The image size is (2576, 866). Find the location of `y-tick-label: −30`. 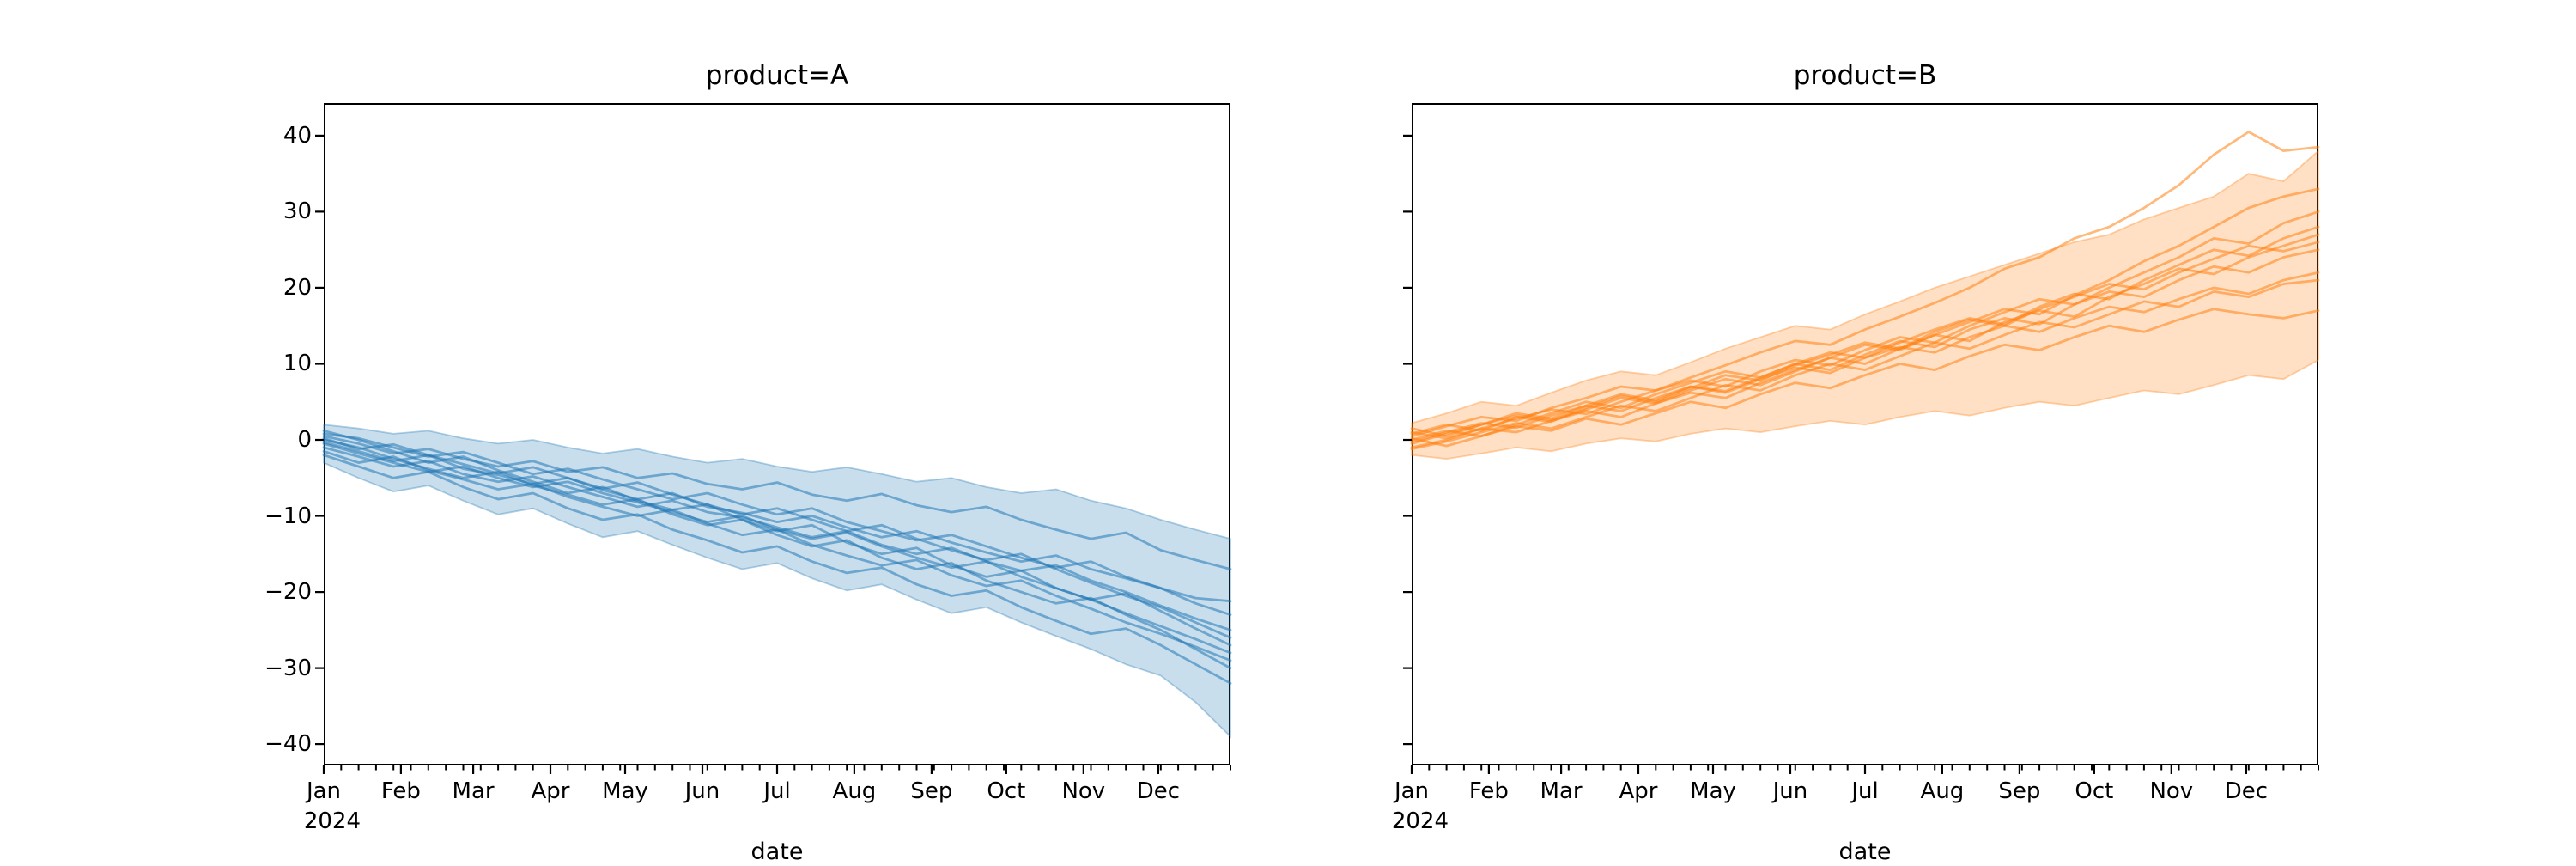

y-tick-label: −30 is located at coordinates (288, 668).